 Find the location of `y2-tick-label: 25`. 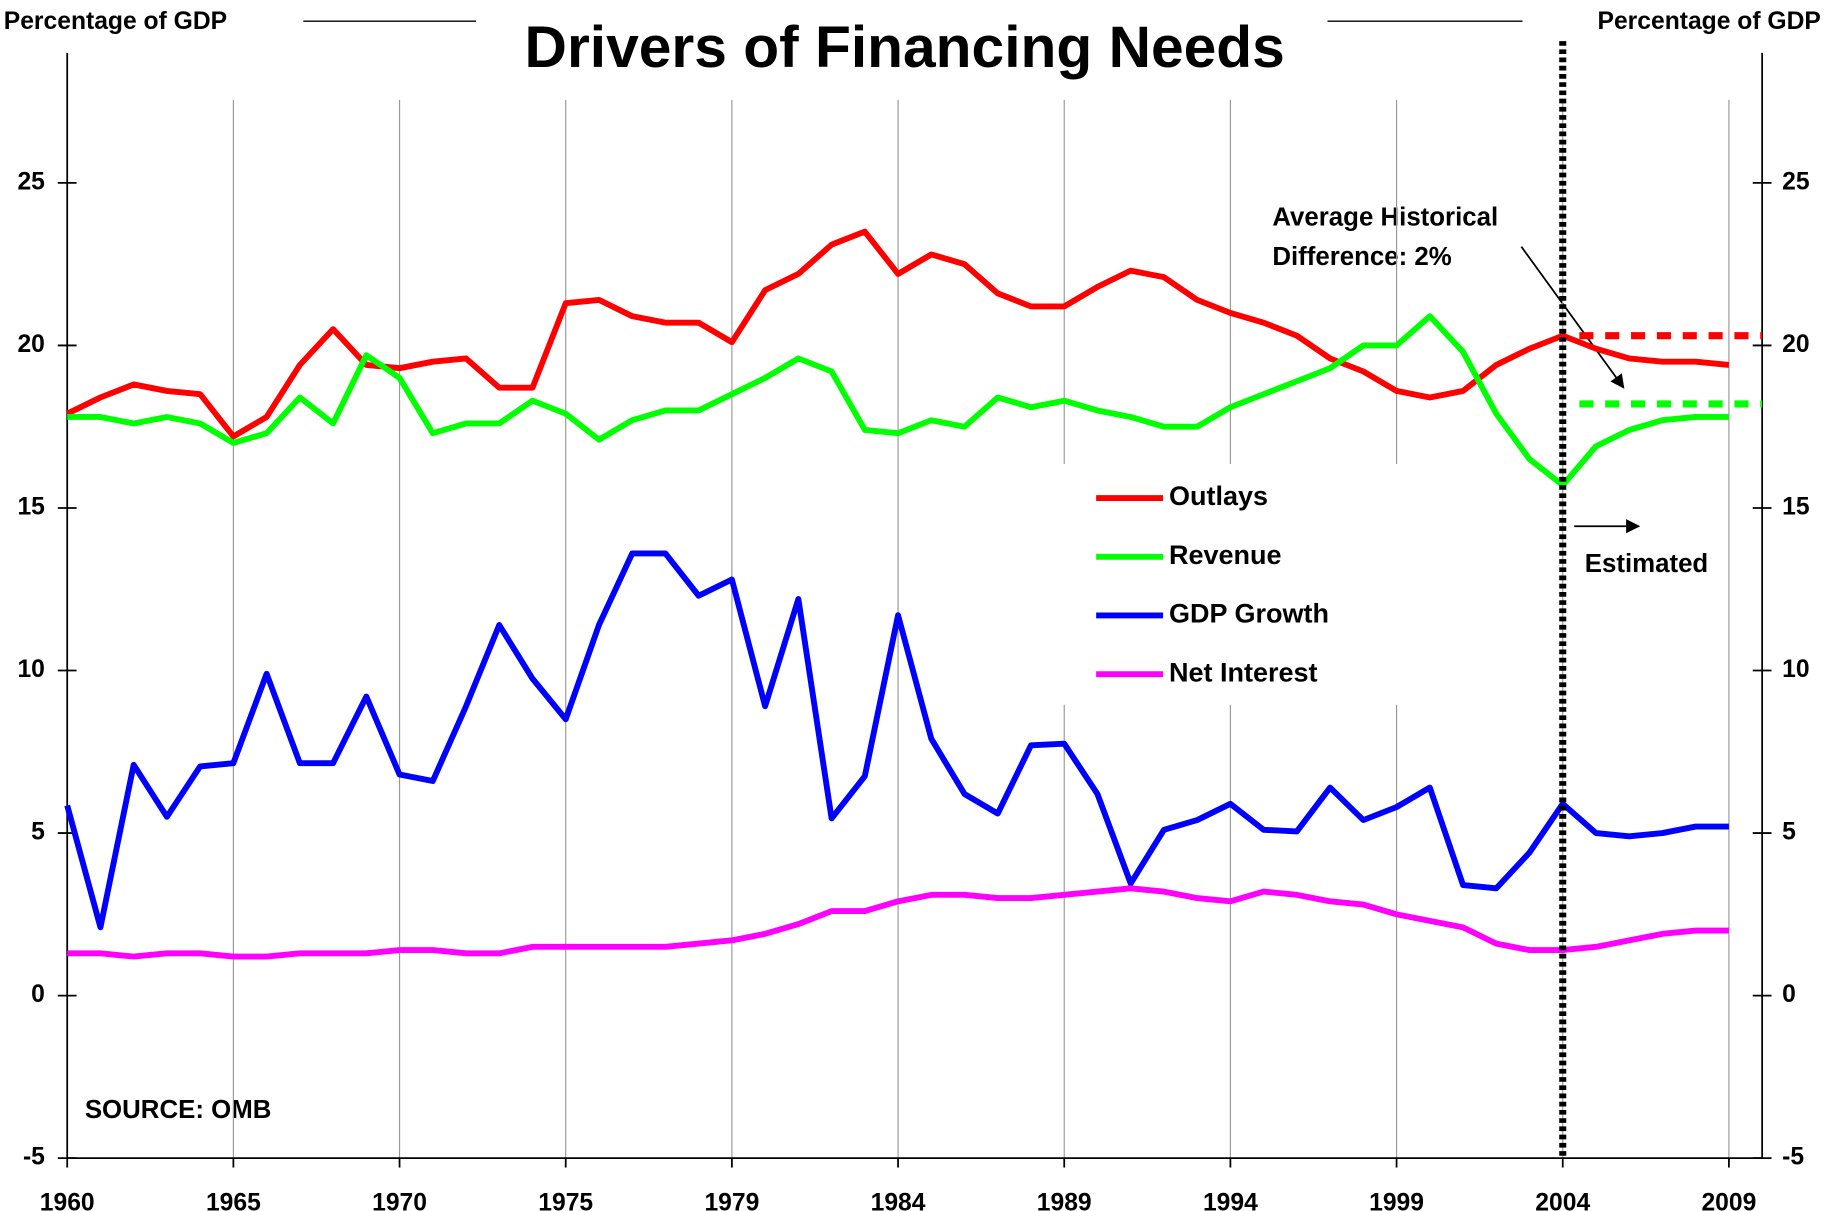

y2-tick-label: 25 is located at coordinates (1796, 181).